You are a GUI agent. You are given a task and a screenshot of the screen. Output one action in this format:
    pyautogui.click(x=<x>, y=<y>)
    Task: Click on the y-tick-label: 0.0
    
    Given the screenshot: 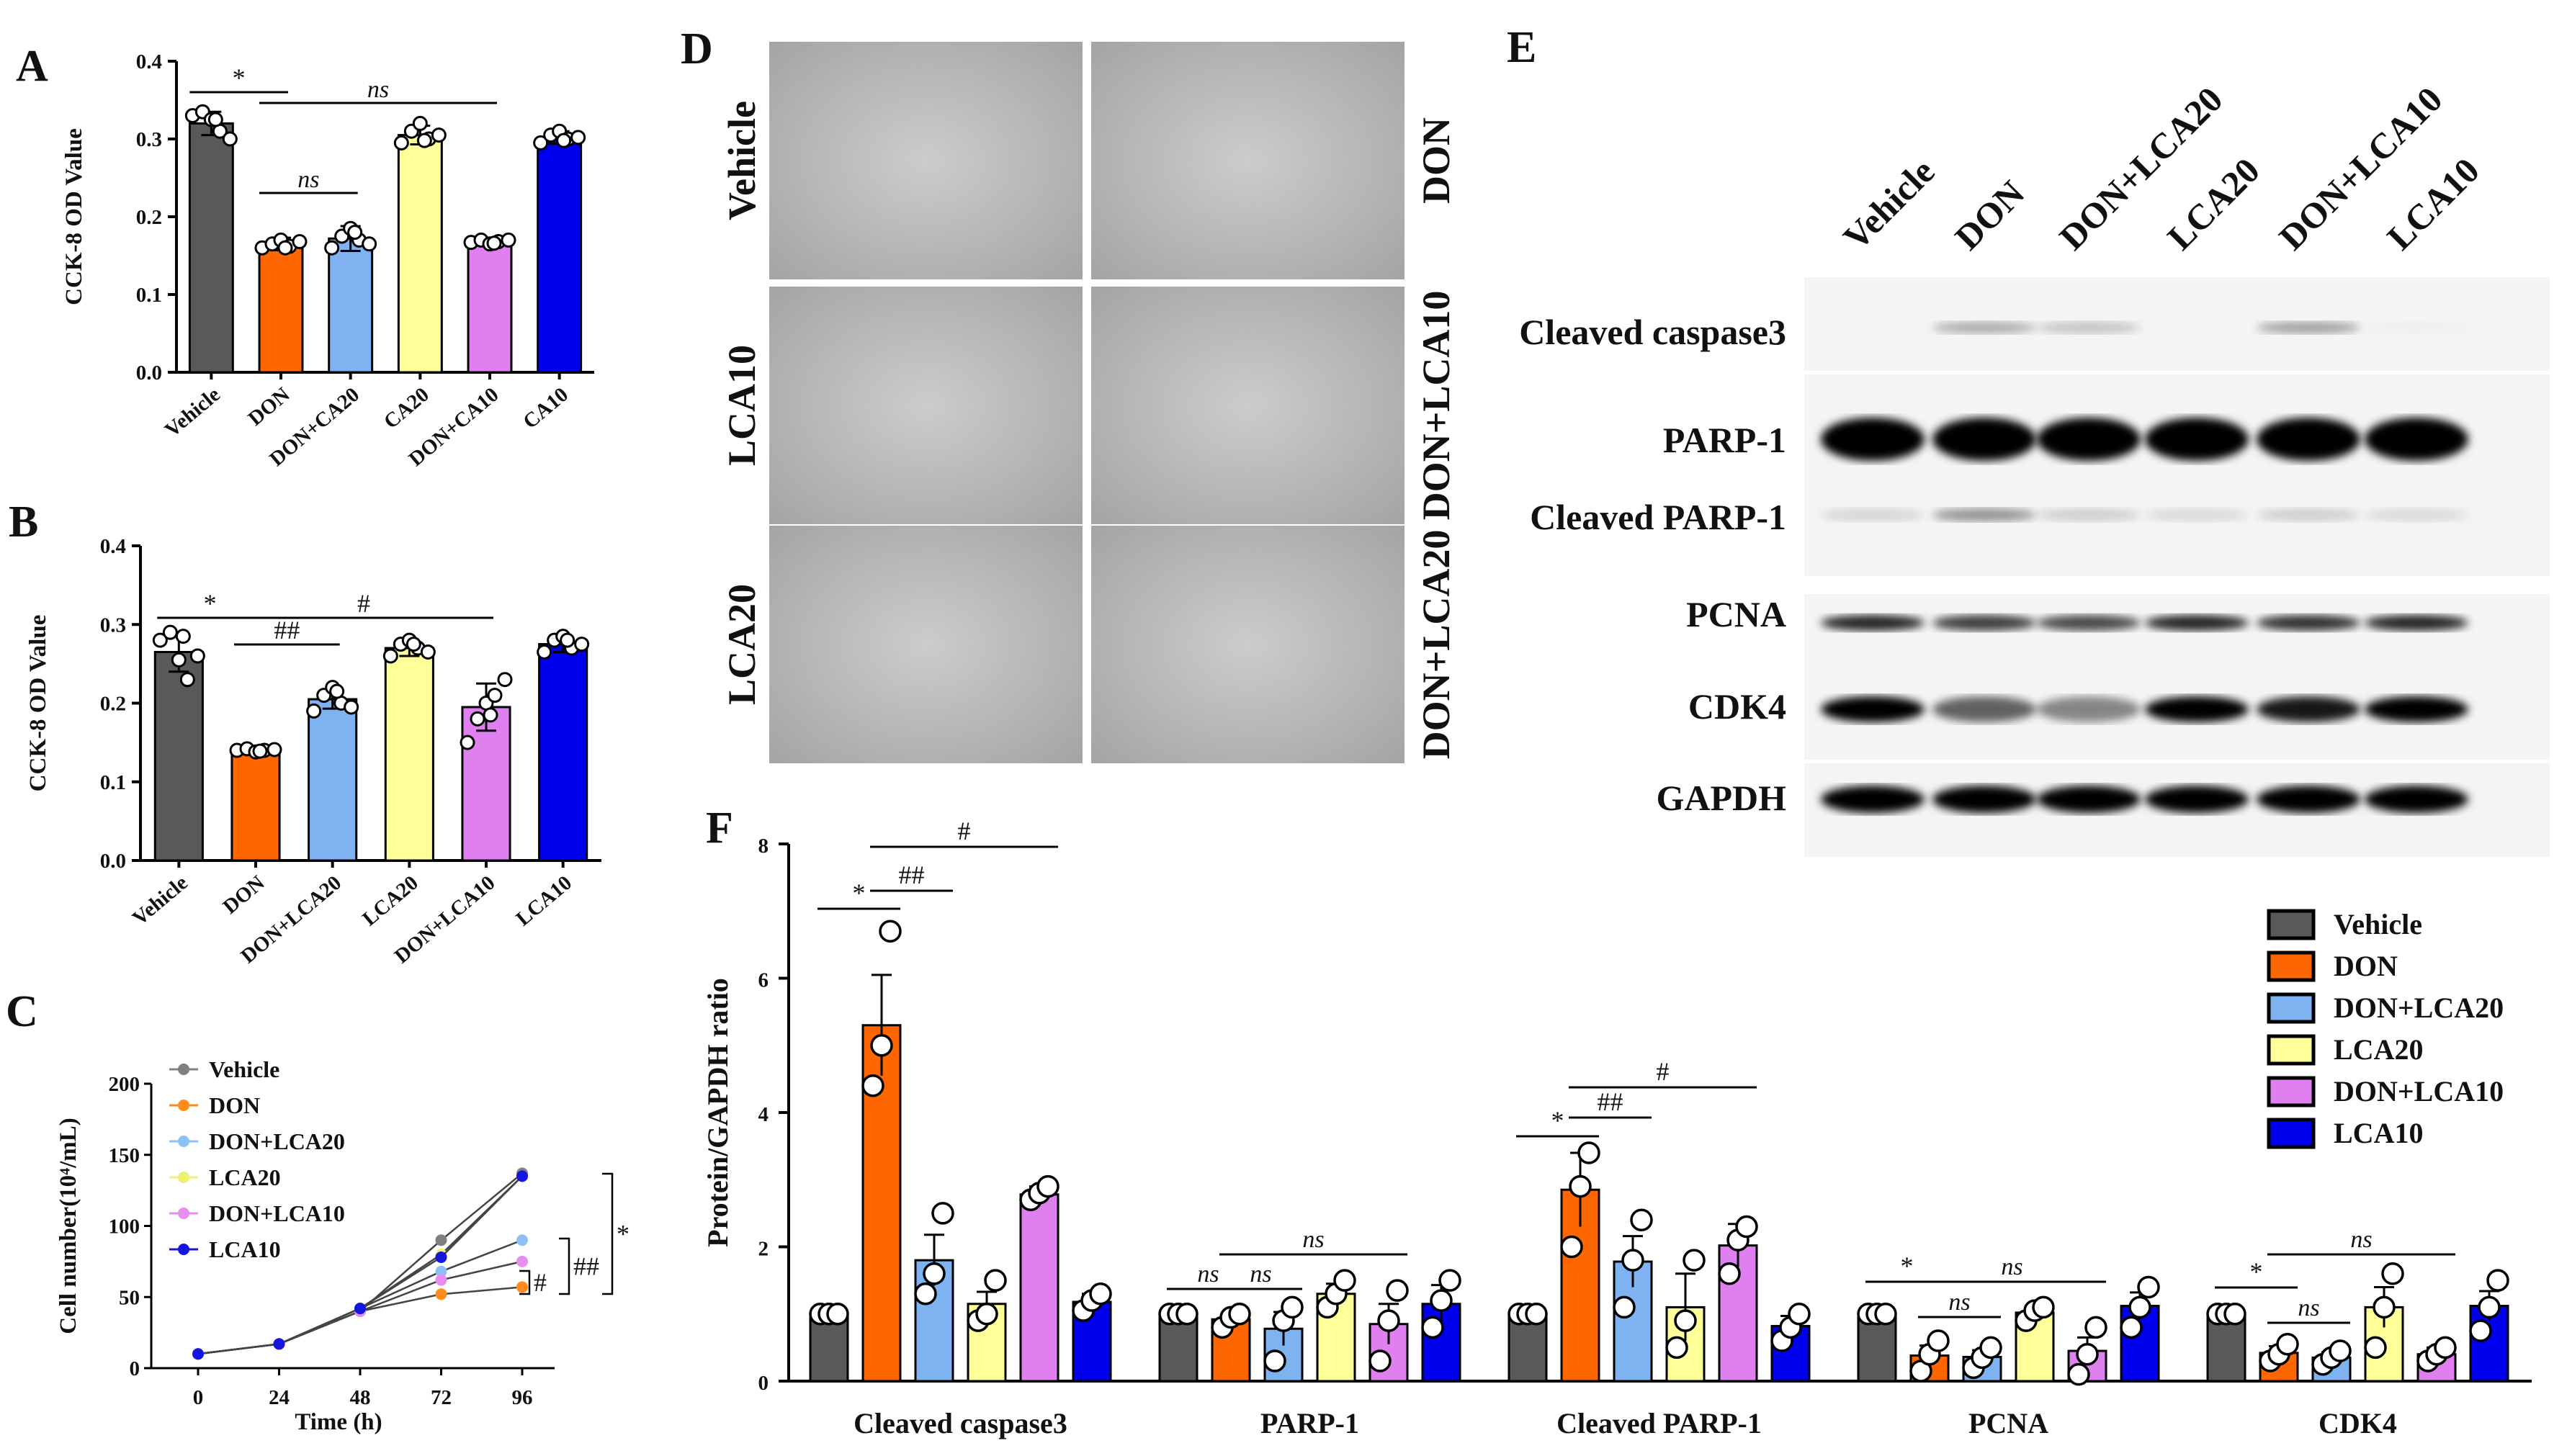 What is the action you would take?
    pyautogui.click(x=113, y=861)
    